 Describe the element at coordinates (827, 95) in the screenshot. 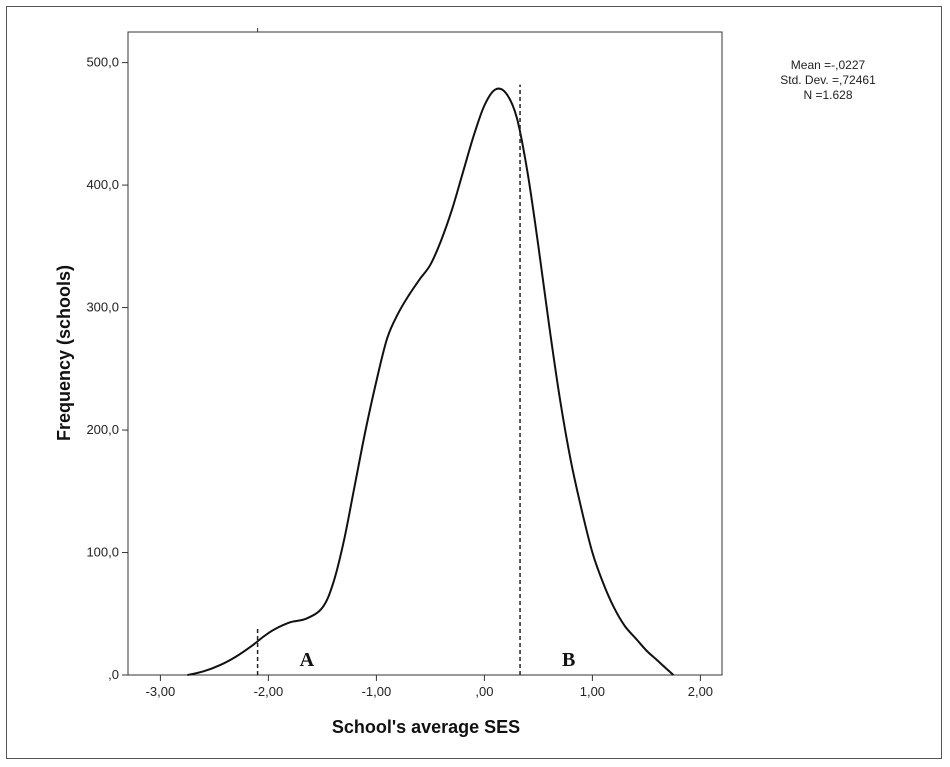

I see `stat-n: N =1.628` at that location.